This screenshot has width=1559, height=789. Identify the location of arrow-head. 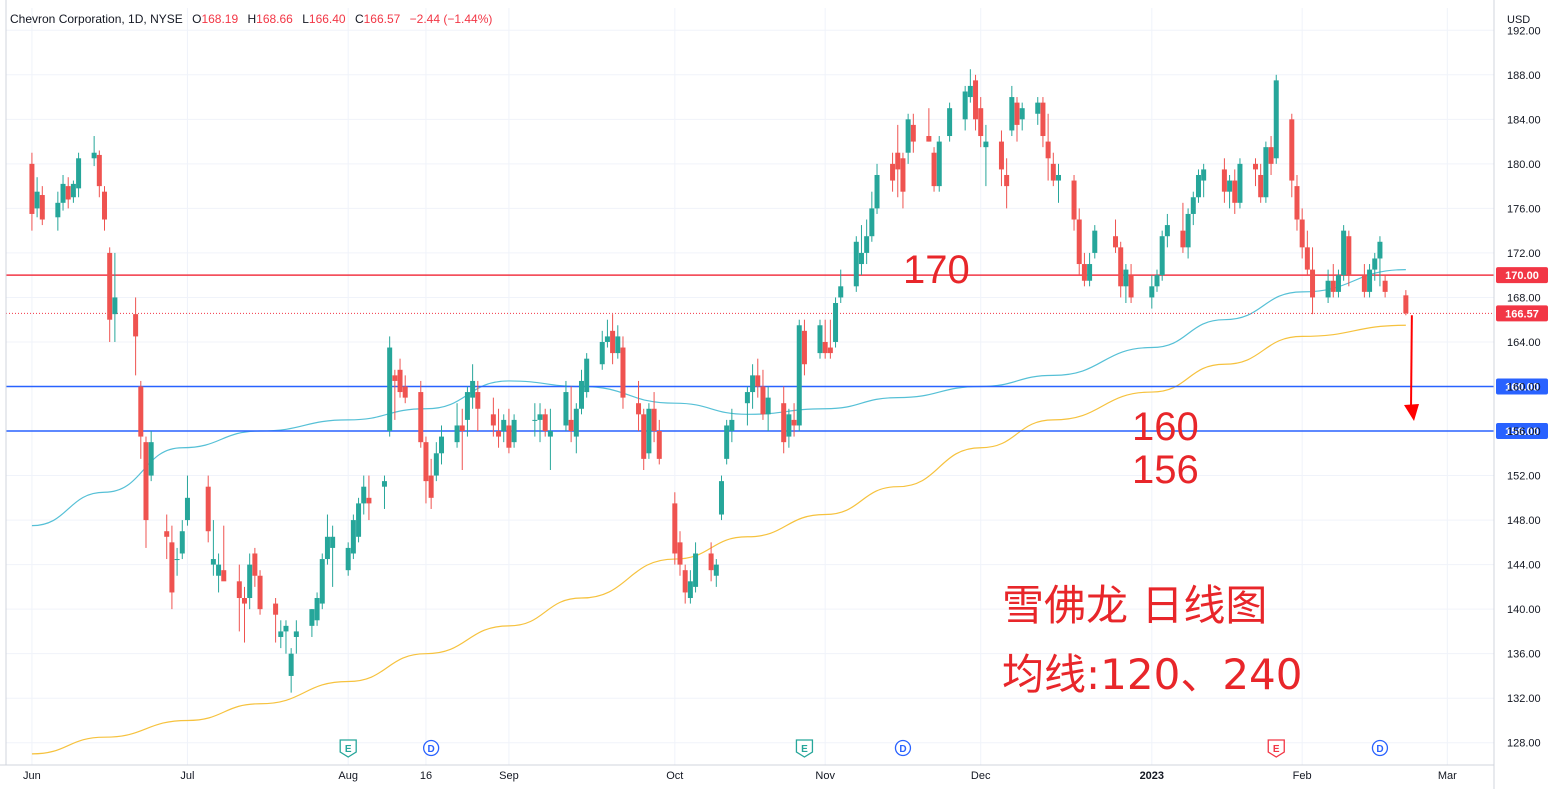
(1411, 412).